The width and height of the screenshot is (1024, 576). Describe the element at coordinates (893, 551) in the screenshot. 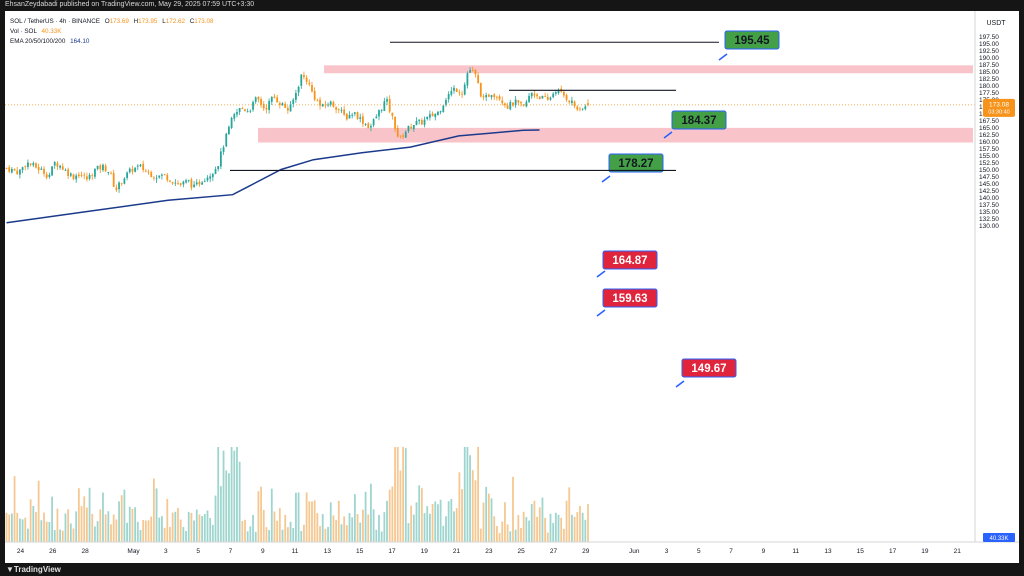

I see `x-tick-label: 17` at that location.